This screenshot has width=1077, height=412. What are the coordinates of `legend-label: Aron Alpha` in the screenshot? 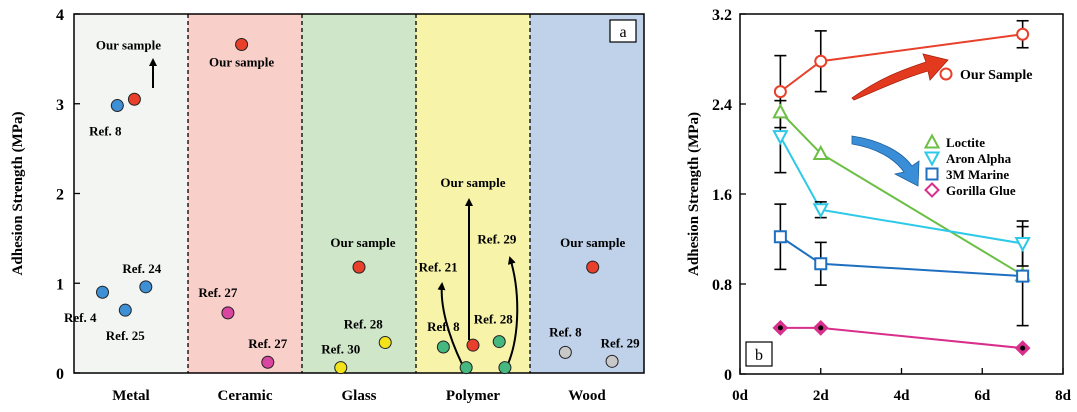 It's located at (979, 158).